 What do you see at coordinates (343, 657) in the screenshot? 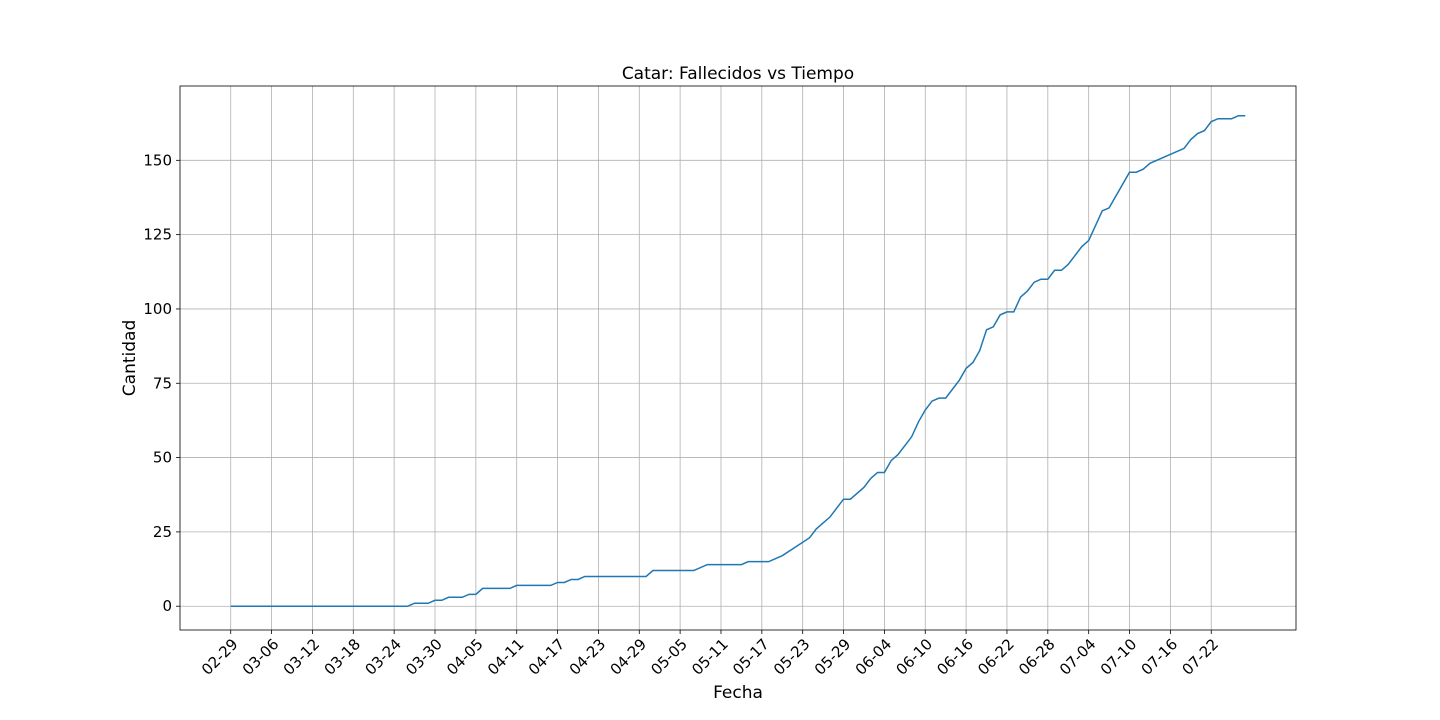
I see `x-tick-label: 03-18` at bounding box center [343, 657].